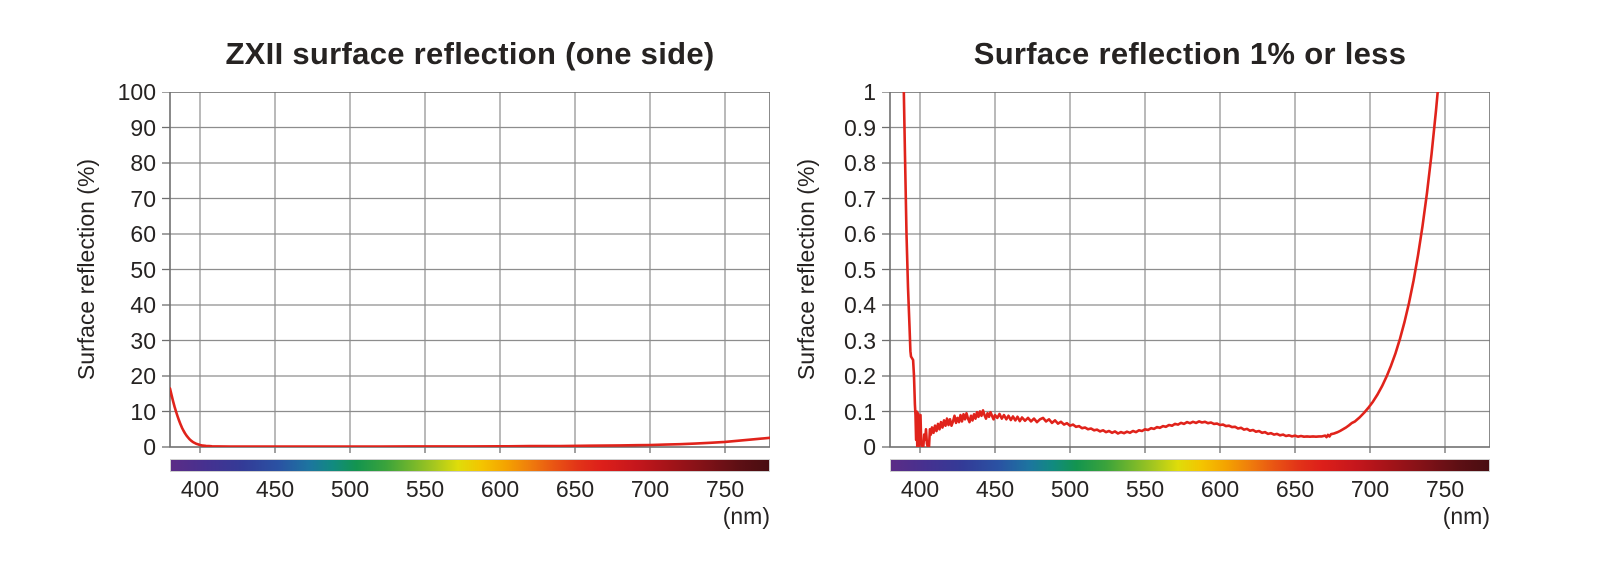 This screenshot has height=566, width=1600. Describe the element at coordinates (860, 127) in the screenshot. I see `y-tick-label: 0.9` at that location.